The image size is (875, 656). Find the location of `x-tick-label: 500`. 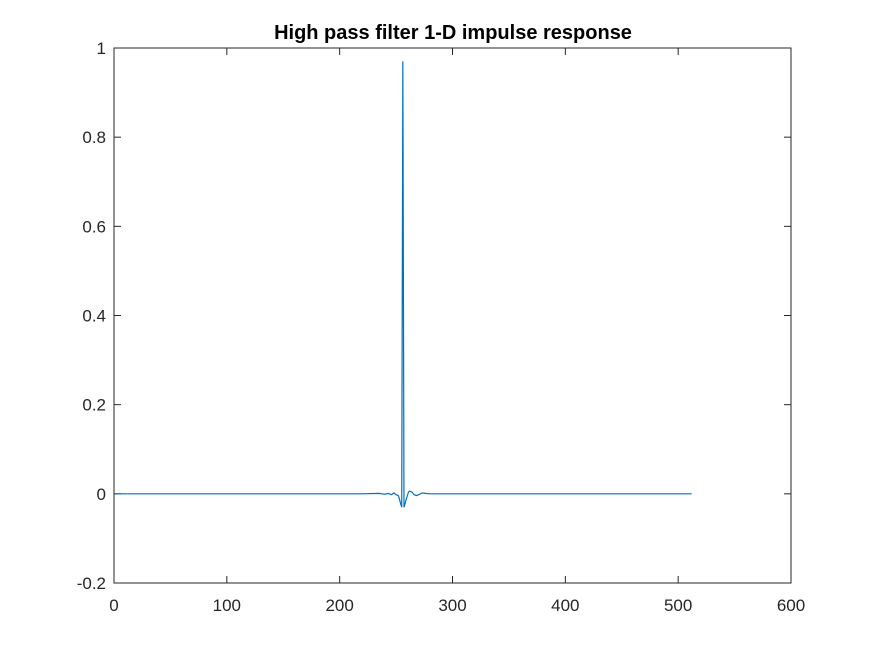

x-tick-label: 500 is located at coordinates (678, 605).